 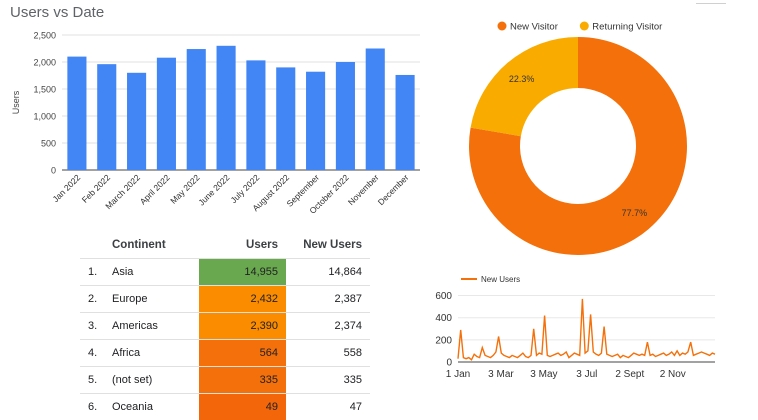 I want to click on y-tick-label: 1,000, so click(x=44, y=117).